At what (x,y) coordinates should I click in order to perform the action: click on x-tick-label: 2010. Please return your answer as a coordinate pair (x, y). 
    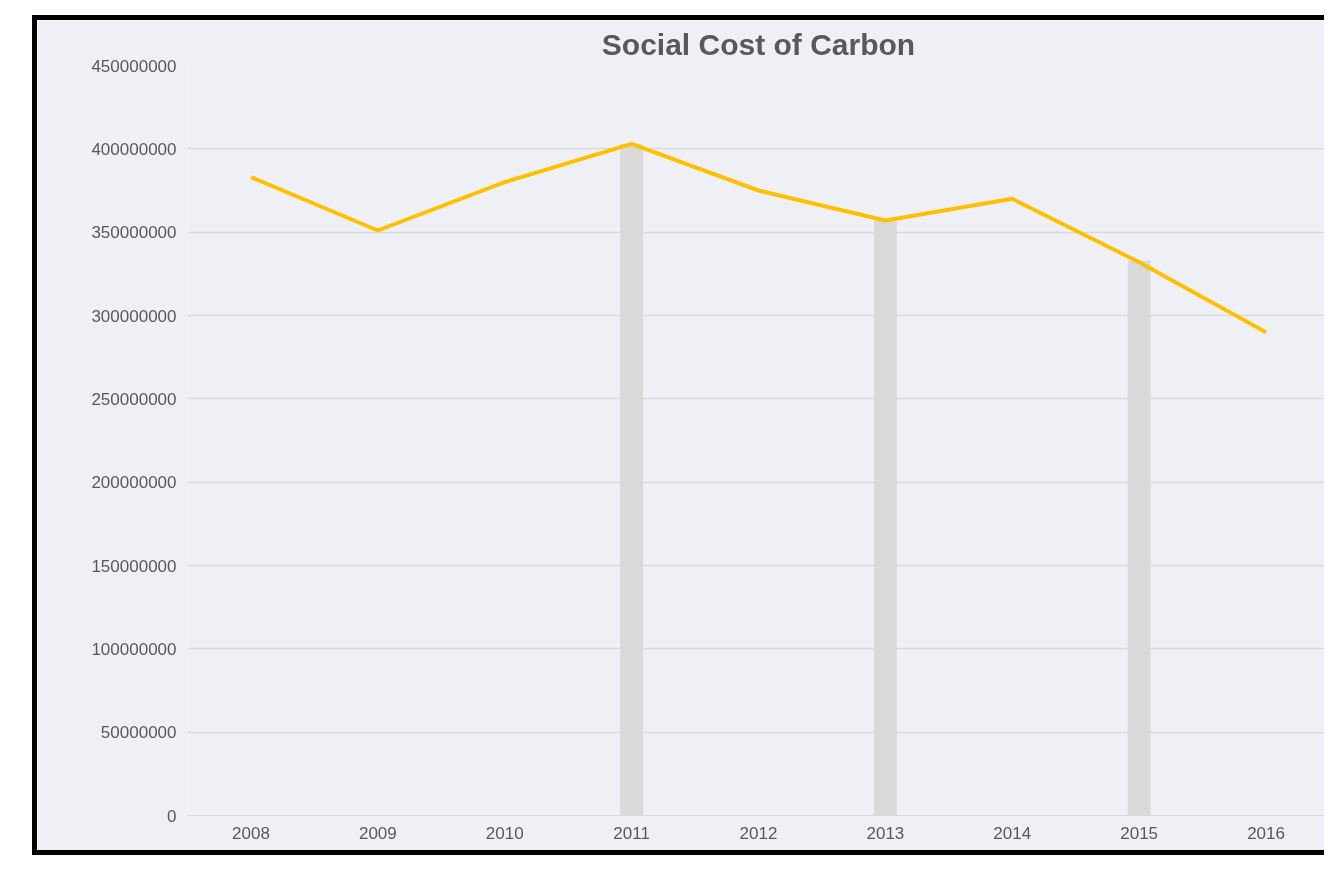
    Looking at the image, I should click on (504, 833).